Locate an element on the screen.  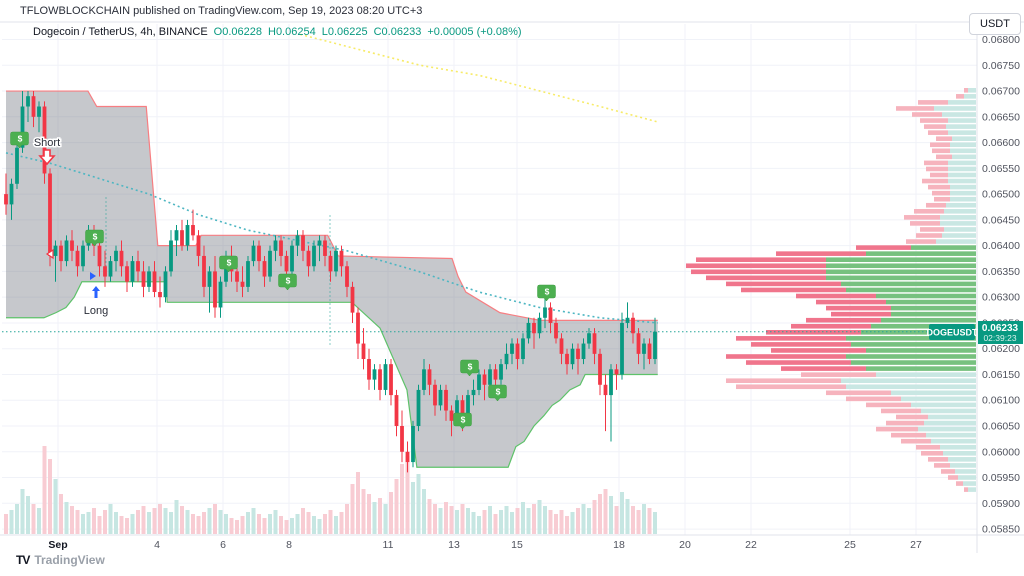
bar-countdown: 02:39:23 is located at coordinates (999, 338).